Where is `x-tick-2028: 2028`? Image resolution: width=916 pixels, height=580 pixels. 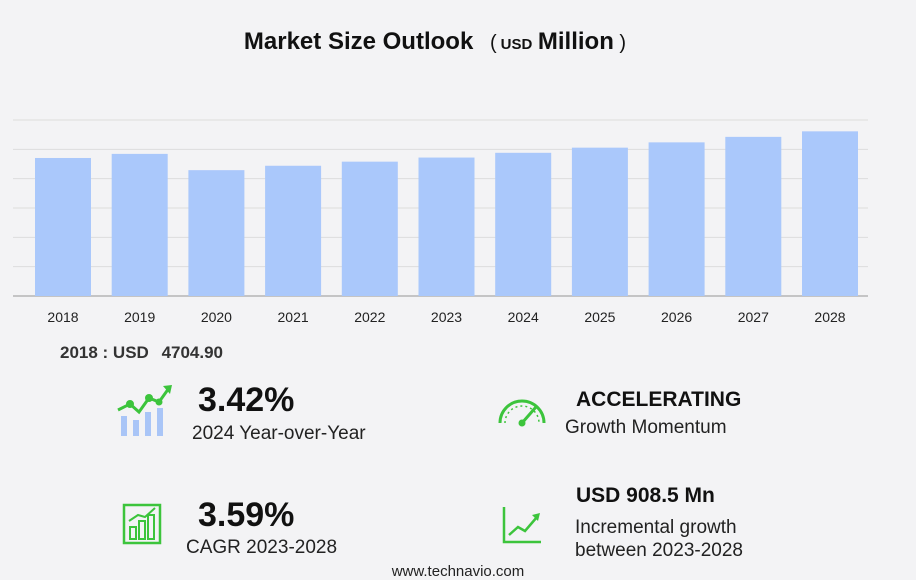 x-tick-2028: 2028 is located at coordinates (829, 317).